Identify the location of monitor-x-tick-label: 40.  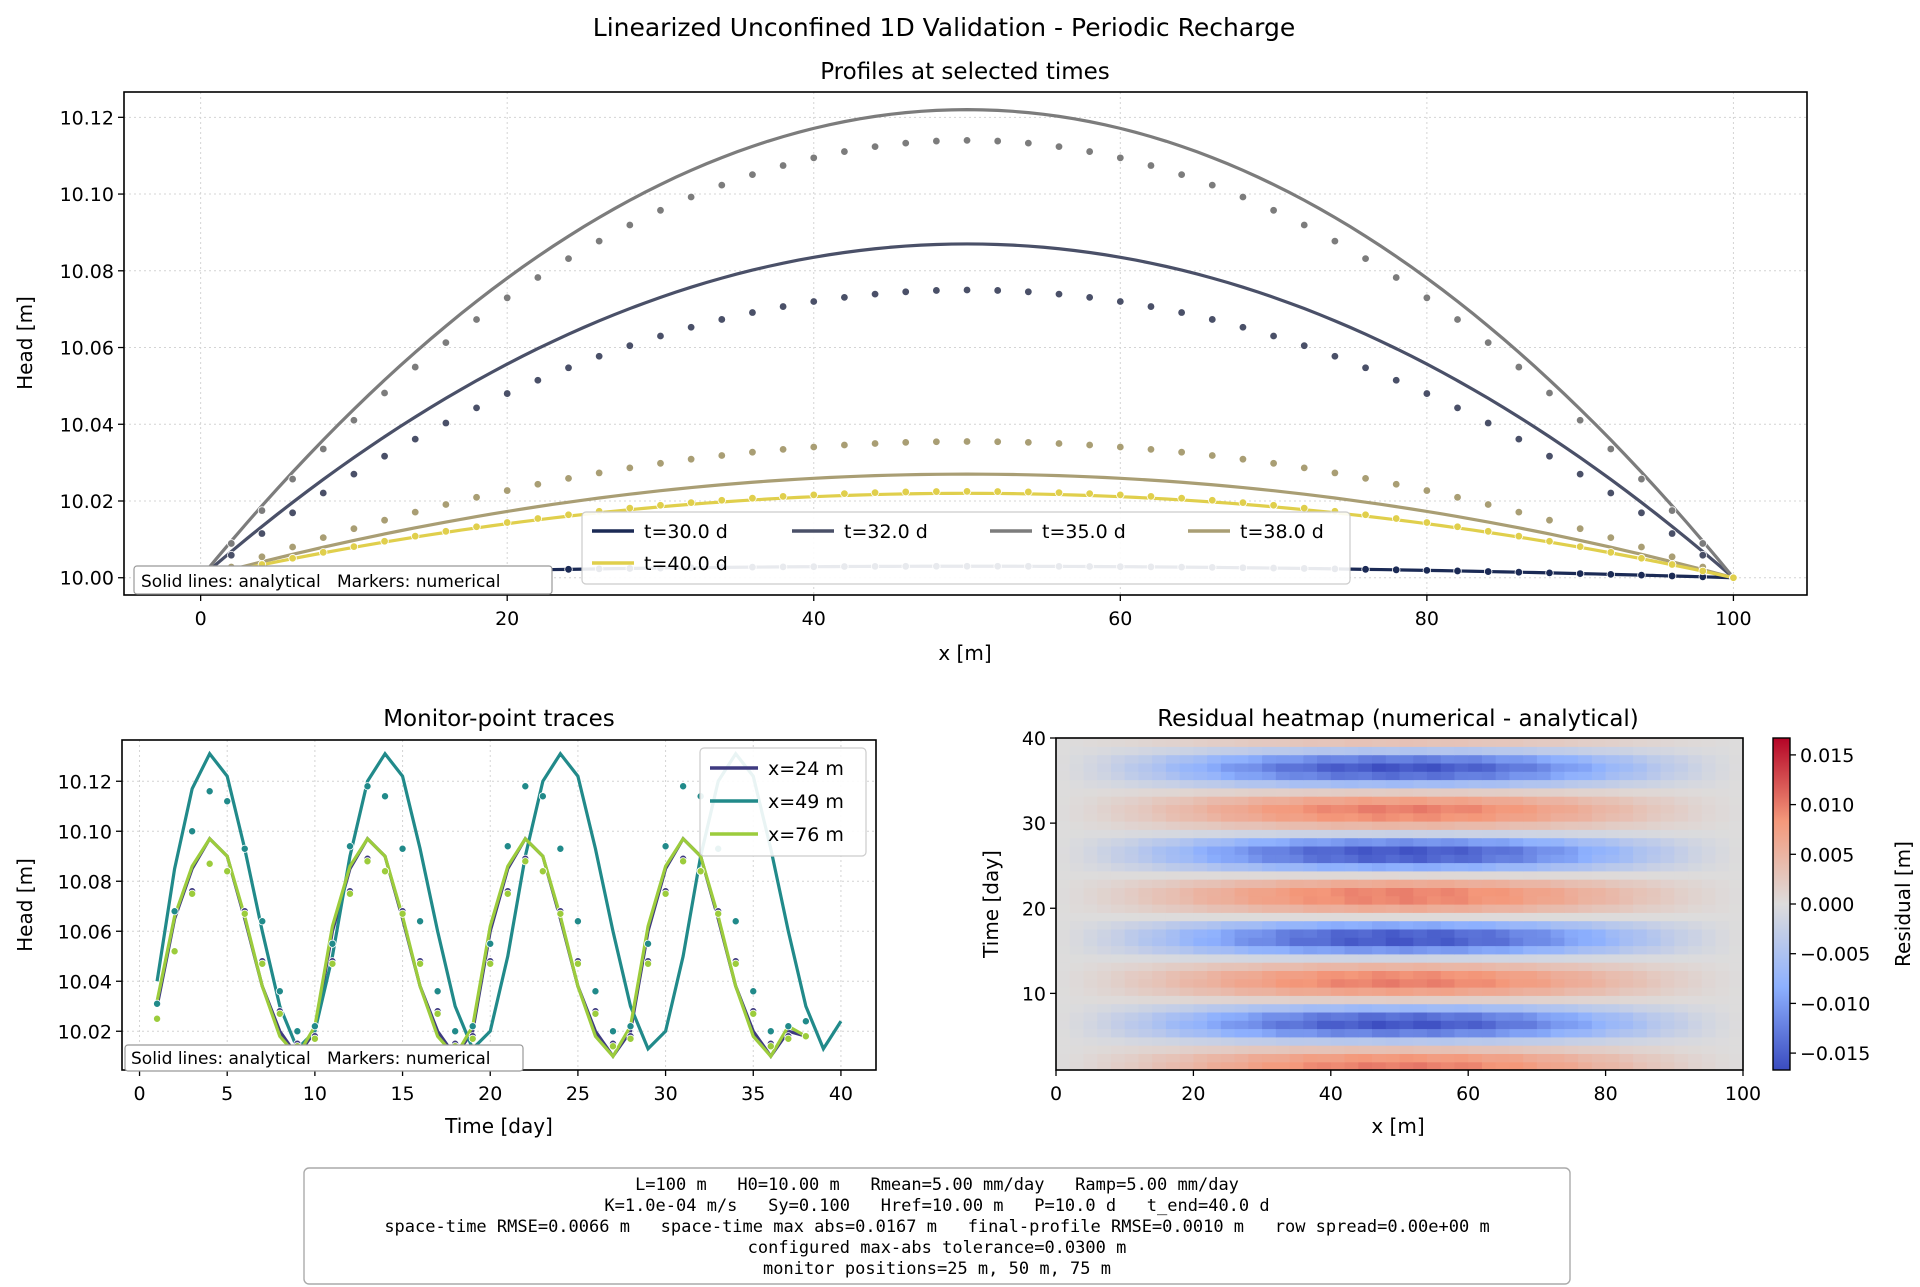
(841, 1094).